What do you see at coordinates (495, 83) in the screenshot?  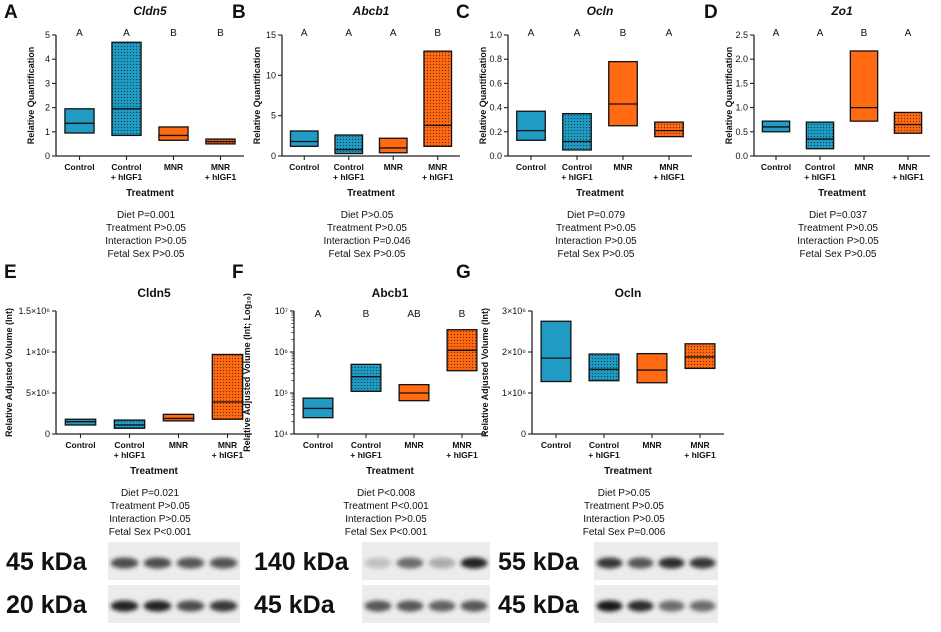 I see `y-tick-label: 0.6` at bounding box center [495, 83].